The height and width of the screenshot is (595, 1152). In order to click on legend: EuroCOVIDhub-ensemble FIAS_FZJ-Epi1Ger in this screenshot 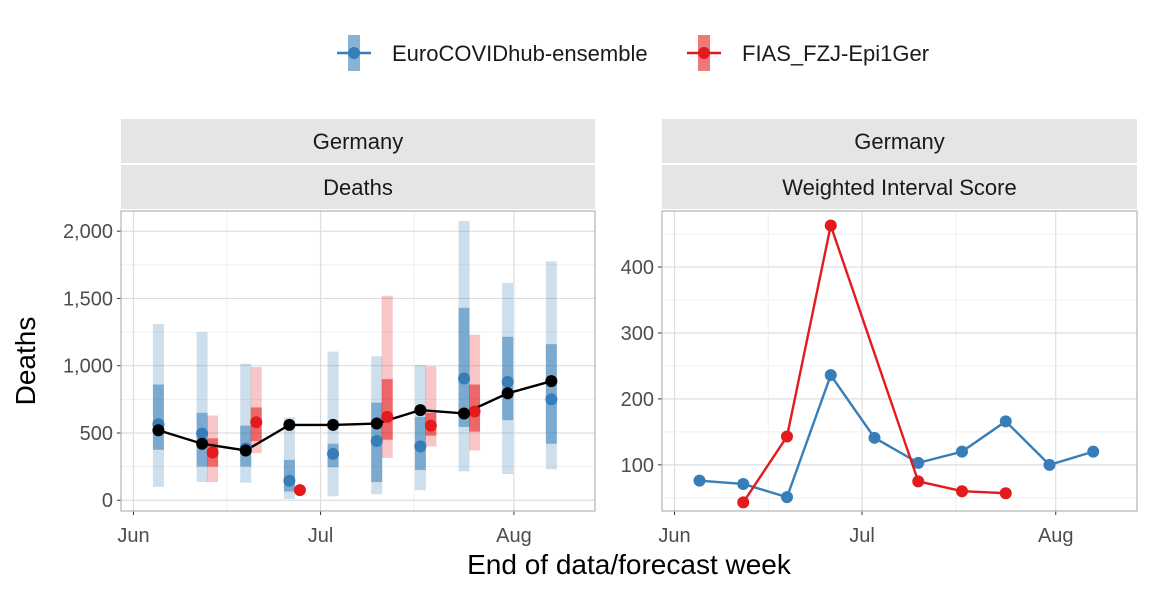, I will do `click(633, 53)`.